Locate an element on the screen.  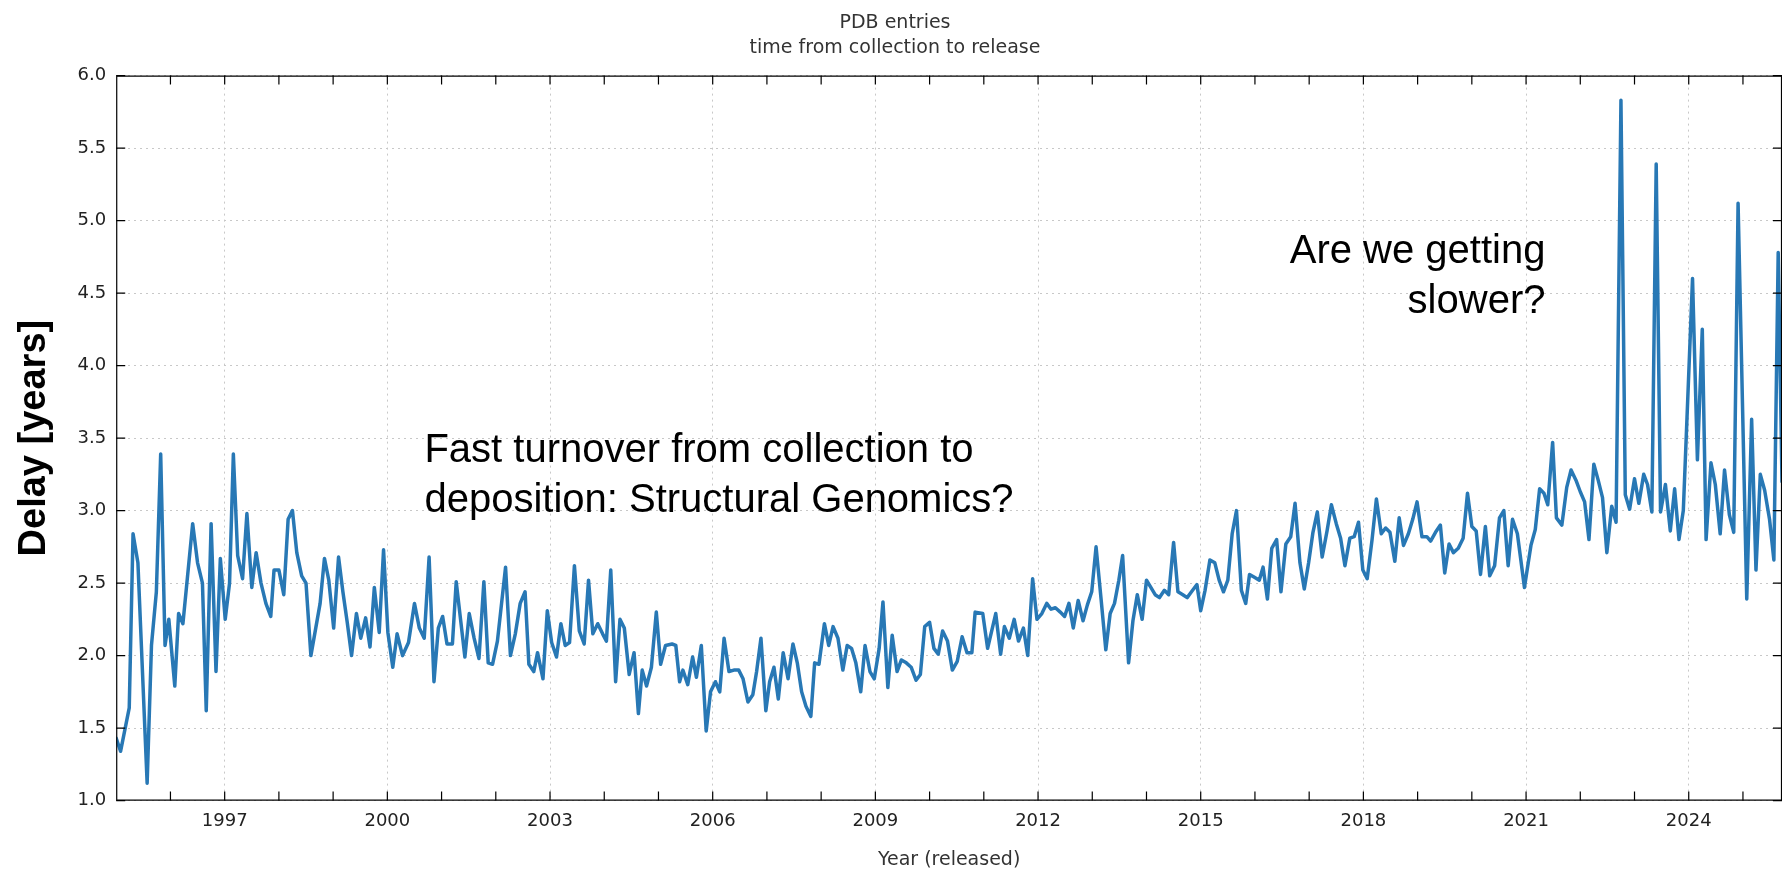
x-tick-label: 2006 is located at coordinates (712, 820).